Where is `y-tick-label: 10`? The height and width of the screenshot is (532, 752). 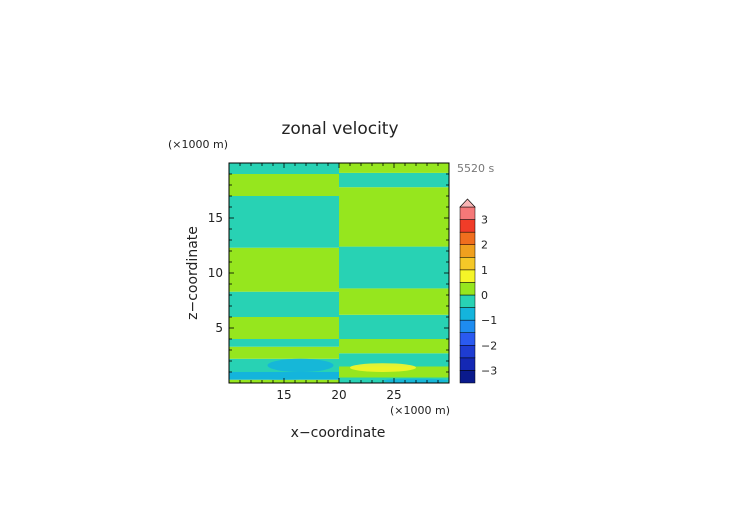
y-tick-label: 10 is located at coordinates (215, 273).